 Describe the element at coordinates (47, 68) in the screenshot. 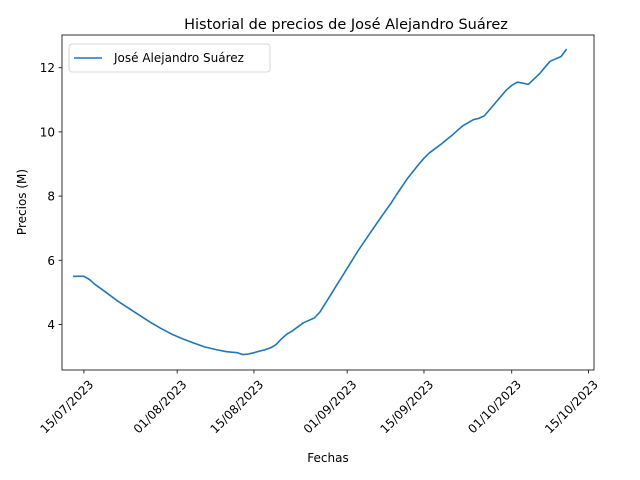

I see `y-tick-label: 12` at that location.